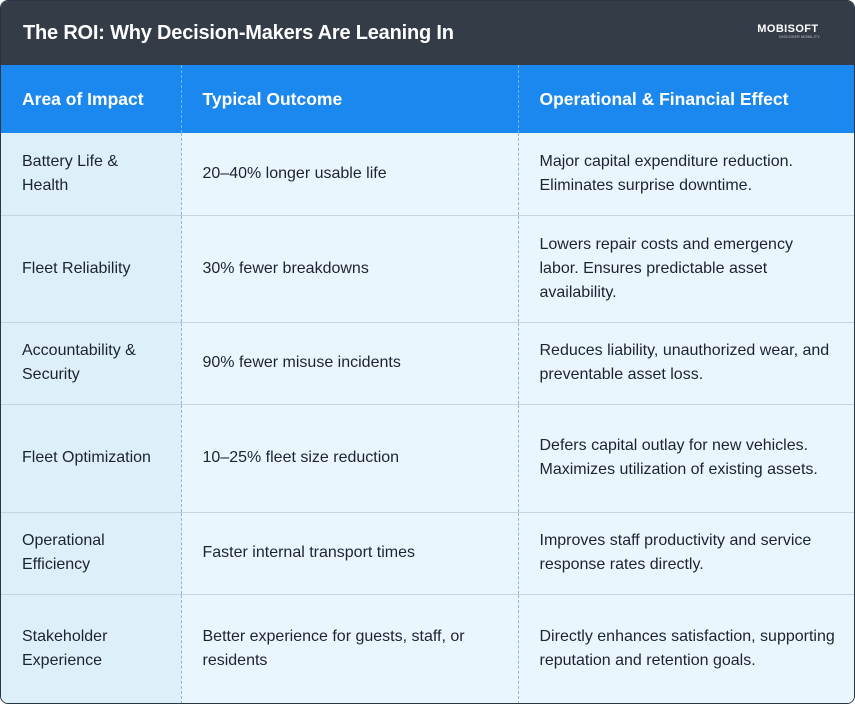 The image size is (855, 704). What do you see at coordinates (788, 28) in the screenshot?
I see `logo-wordmark: MOBISOFT` at bounding box center [788, 28].